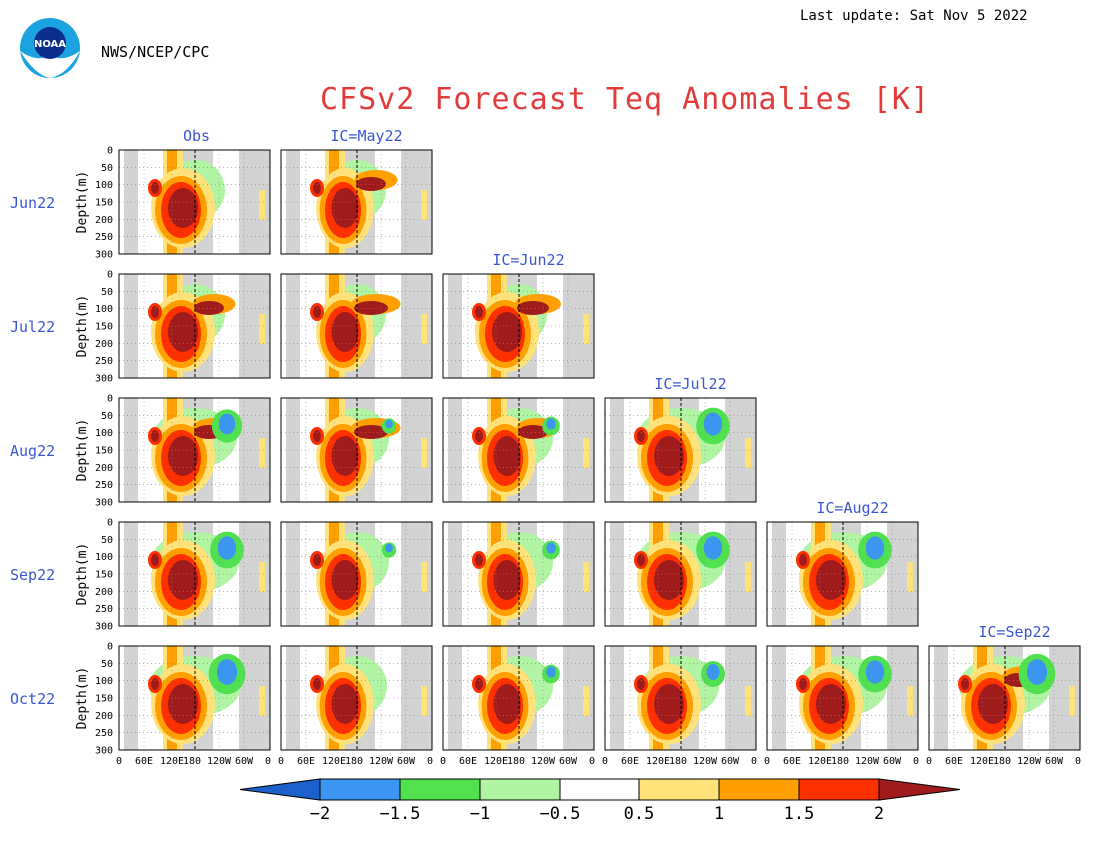 This screenshot has width=1100, height=850. Describe the element at coordinates (719, 814) in the screenshot. I see `colorbar-label: 1` at that location.